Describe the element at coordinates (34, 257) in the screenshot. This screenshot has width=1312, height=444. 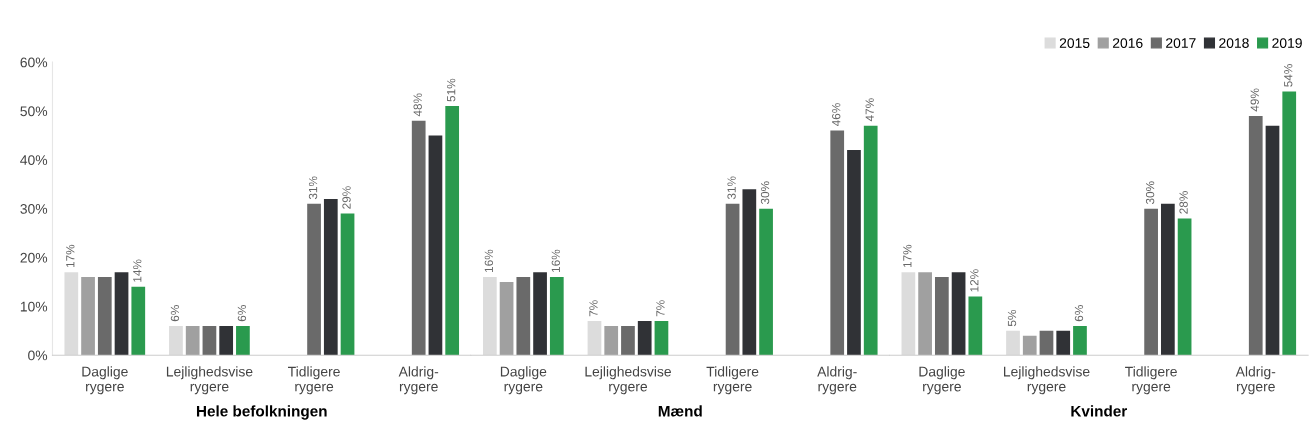
I see `y-tick-label: 20%` at that location.